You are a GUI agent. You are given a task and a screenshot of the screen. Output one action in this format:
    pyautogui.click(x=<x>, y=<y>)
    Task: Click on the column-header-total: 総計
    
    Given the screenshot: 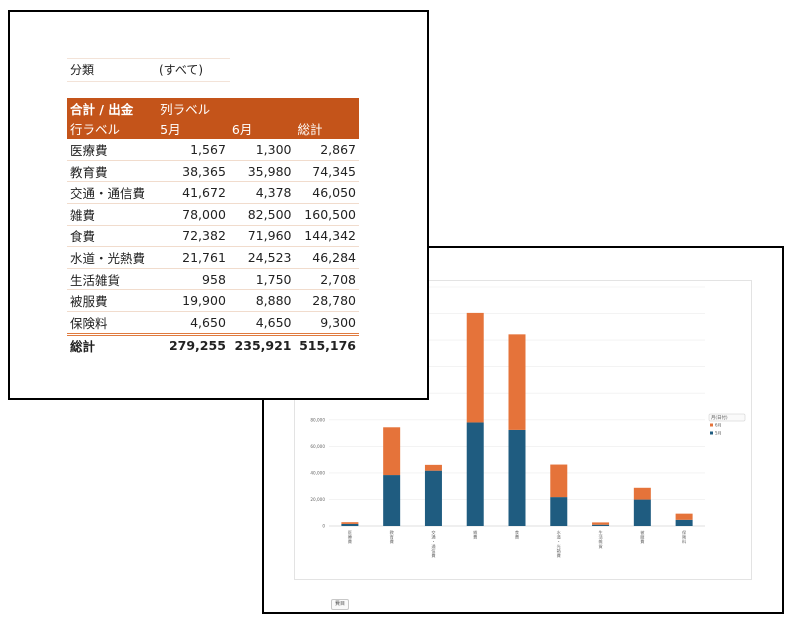 What is the action you would take?
    pyautogui.click(x=310, y=130)
    